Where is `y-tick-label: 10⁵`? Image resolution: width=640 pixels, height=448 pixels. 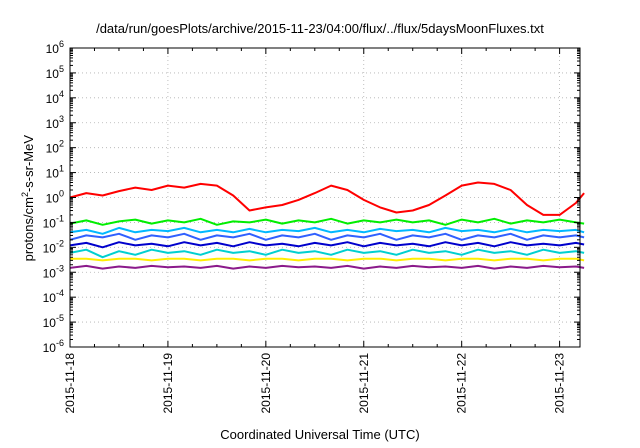 y-tick-label: 10⁵ is located at coordinates (55, 72).